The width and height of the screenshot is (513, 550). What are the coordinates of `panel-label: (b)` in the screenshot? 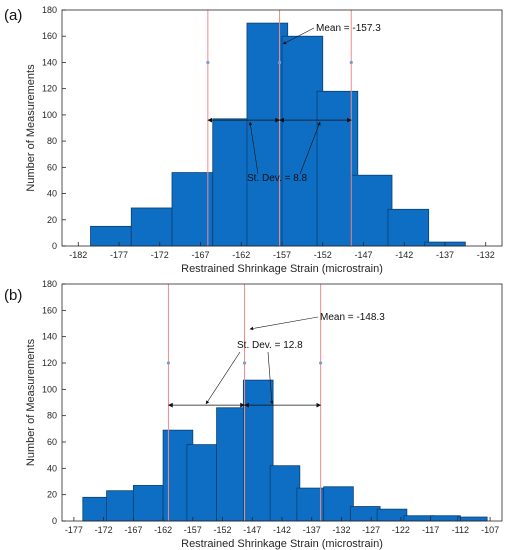 It's located at (13, 295).